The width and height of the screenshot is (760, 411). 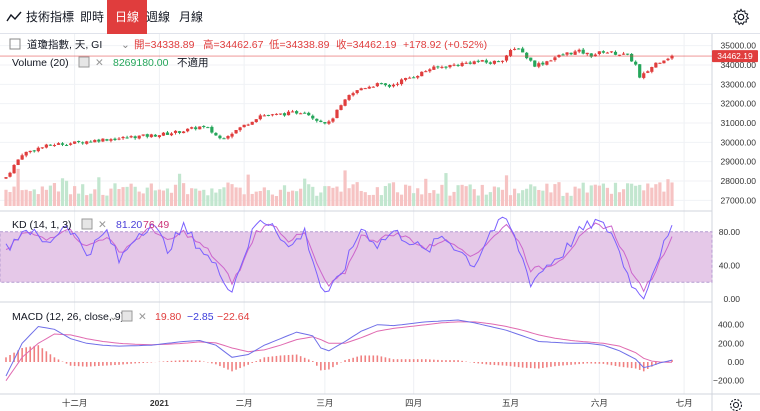 What do you see at coordinates (377, 403) in the screenshot?
I see `time-axis: 十二月 2021 二月 三月 四月 五月 六月 七月` at bounding box center [377, 403].